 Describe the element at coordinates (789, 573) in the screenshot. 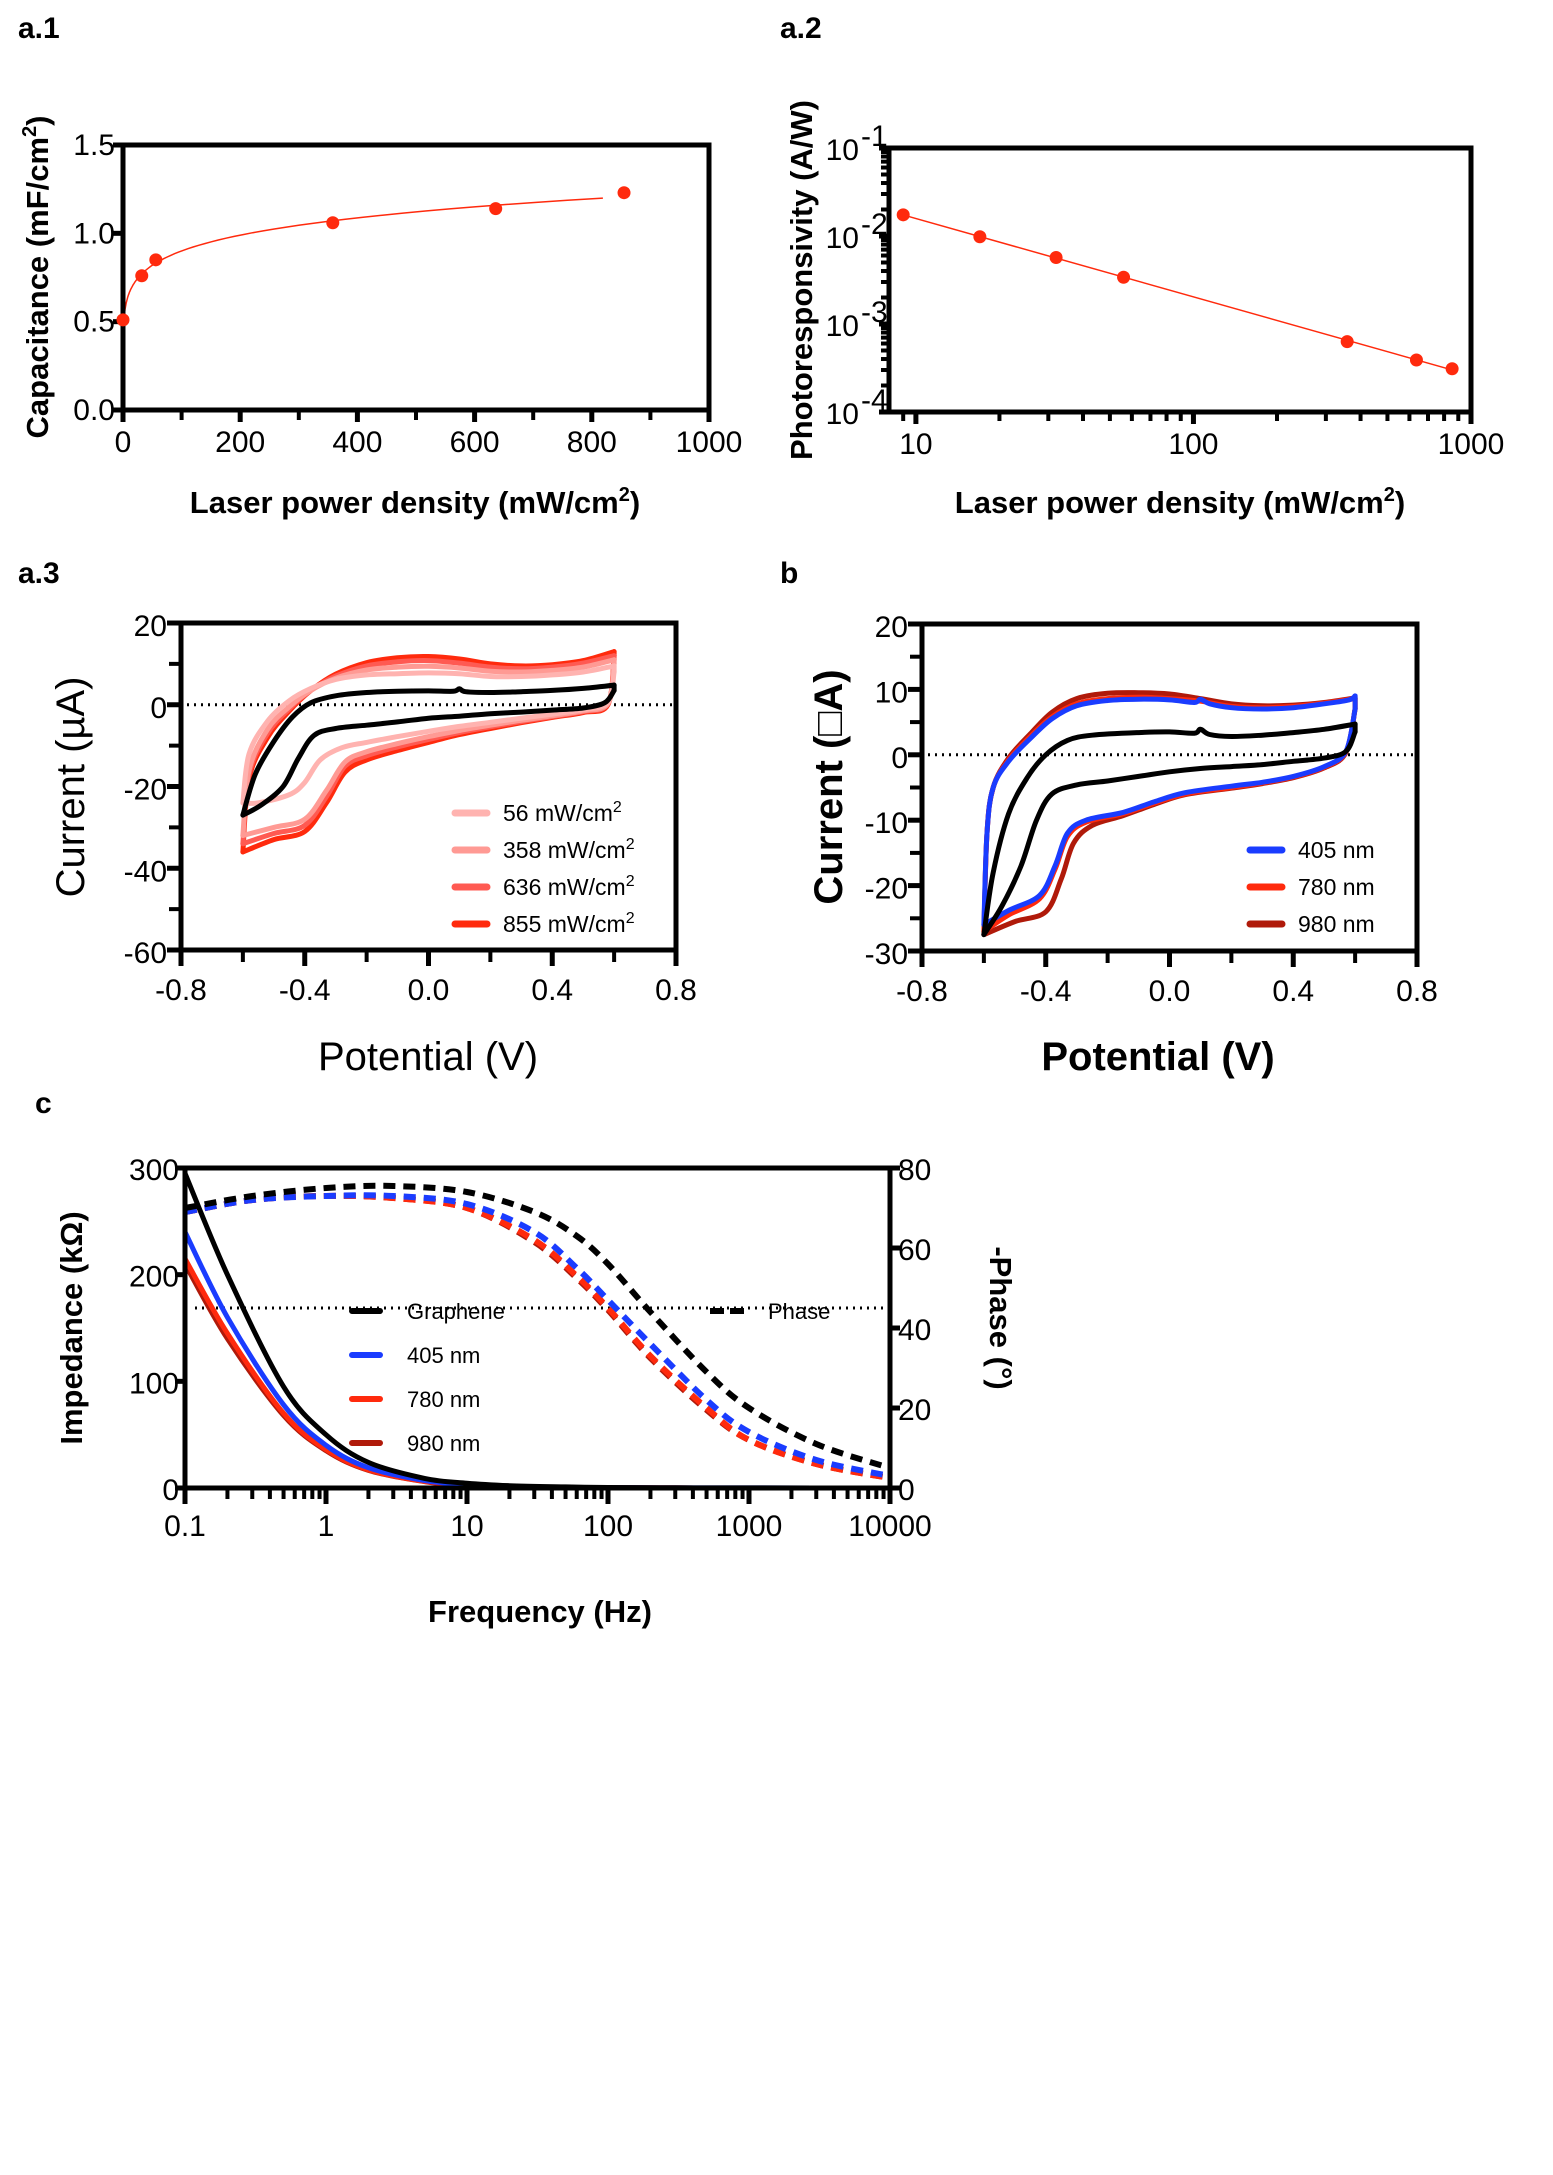

I see `panel-label-b: b` at that location.